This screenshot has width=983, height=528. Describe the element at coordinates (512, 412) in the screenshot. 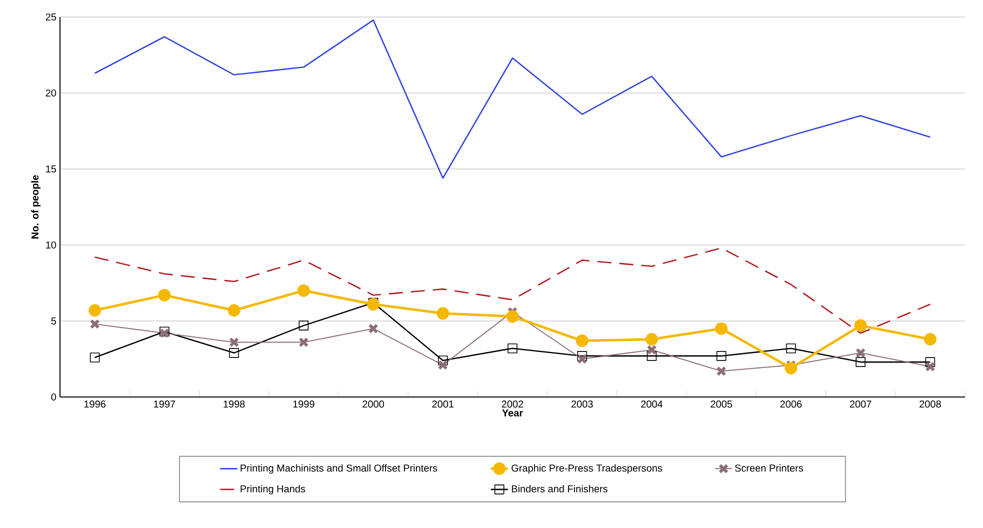

I see `x-axis-title: Year` at that location.